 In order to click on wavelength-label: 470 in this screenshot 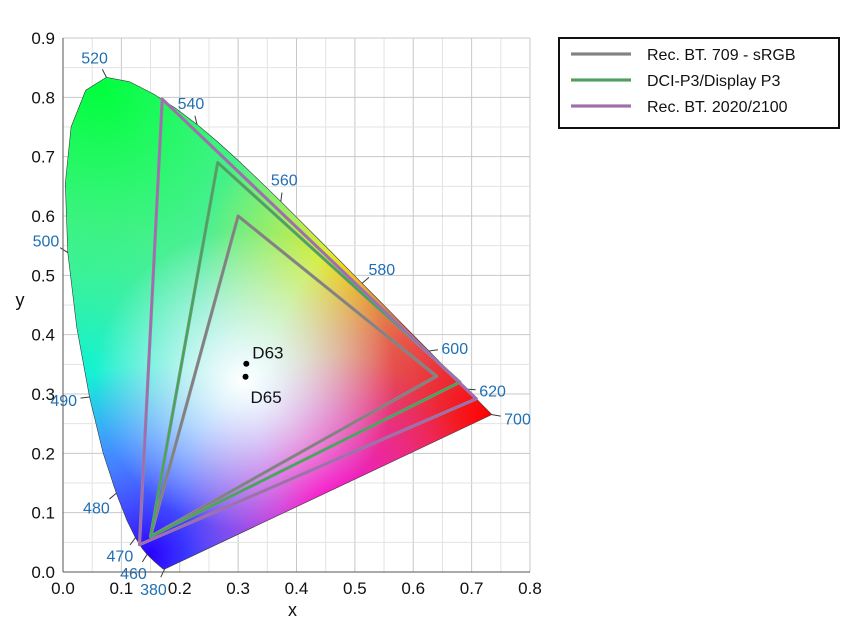, I will do `click(120, 556)`.